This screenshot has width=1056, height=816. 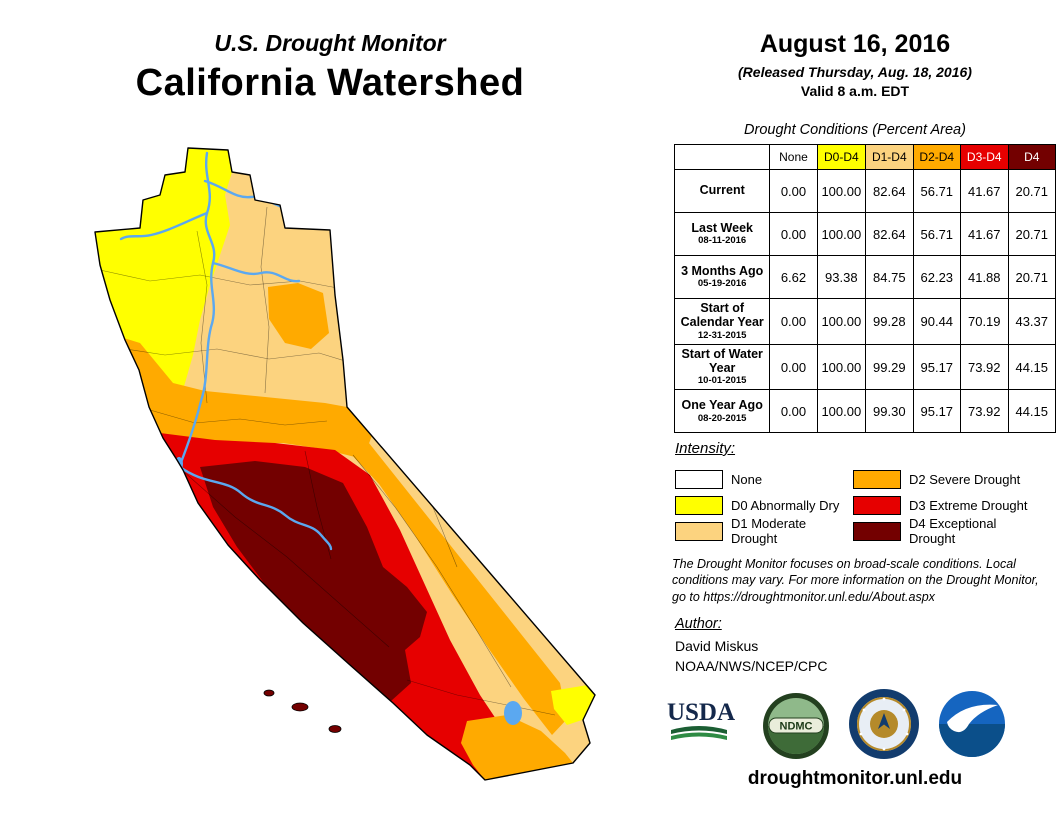 I want to click on department-of-commerce-seal-icon, so click(x=884, y=724).